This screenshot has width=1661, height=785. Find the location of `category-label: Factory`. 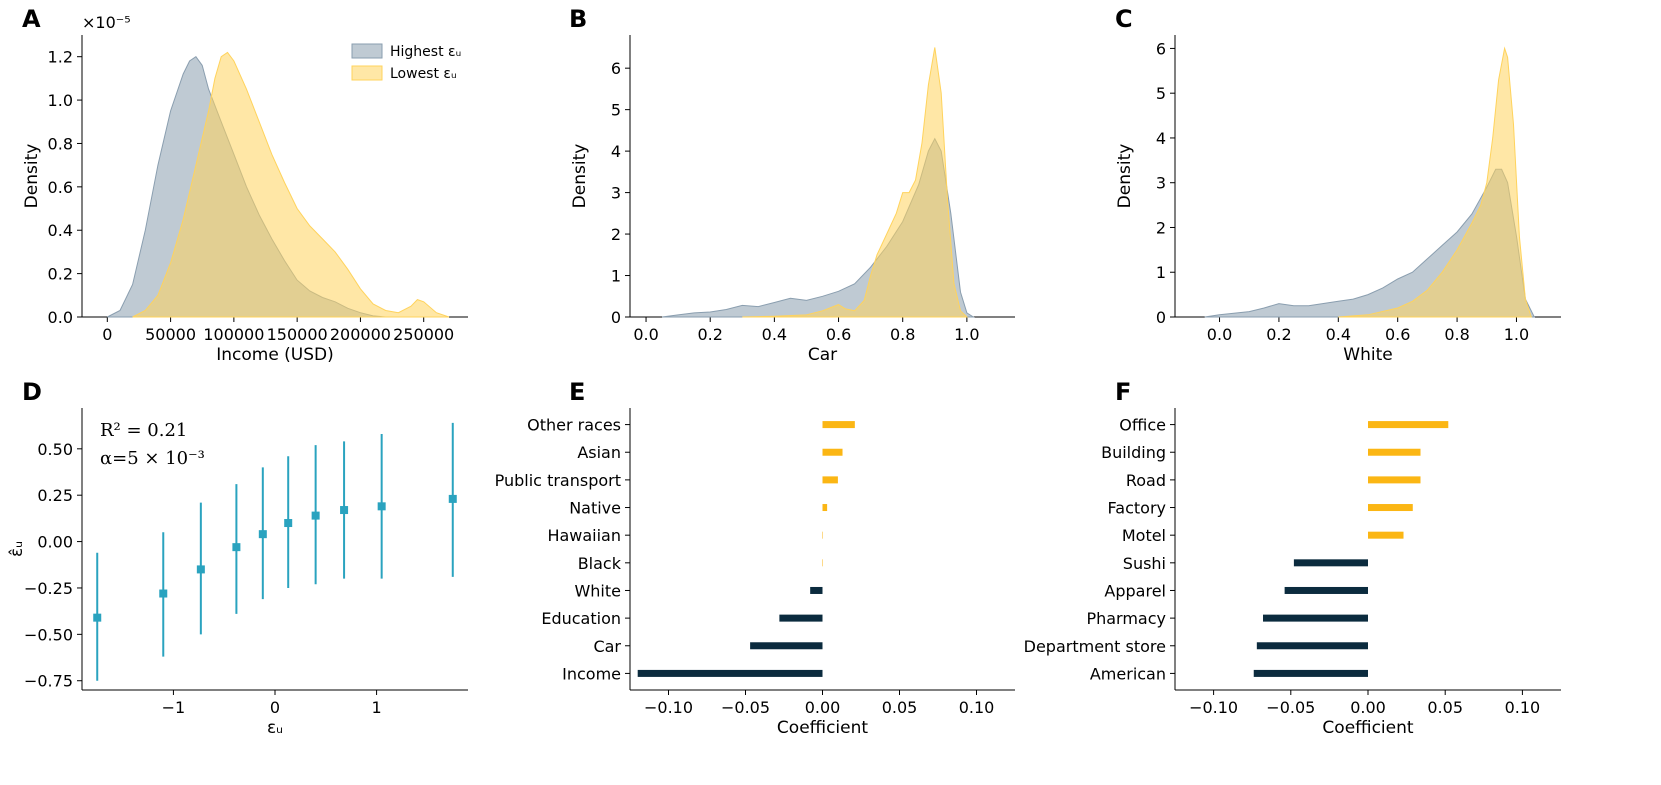

category-label: Factory is located at coordinates (1137, 508).